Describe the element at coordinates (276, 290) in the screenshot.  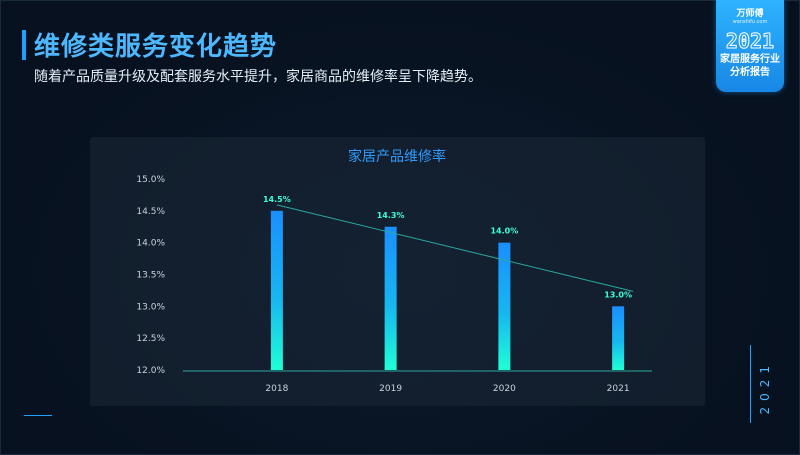
I see `bar-2018` at that location.